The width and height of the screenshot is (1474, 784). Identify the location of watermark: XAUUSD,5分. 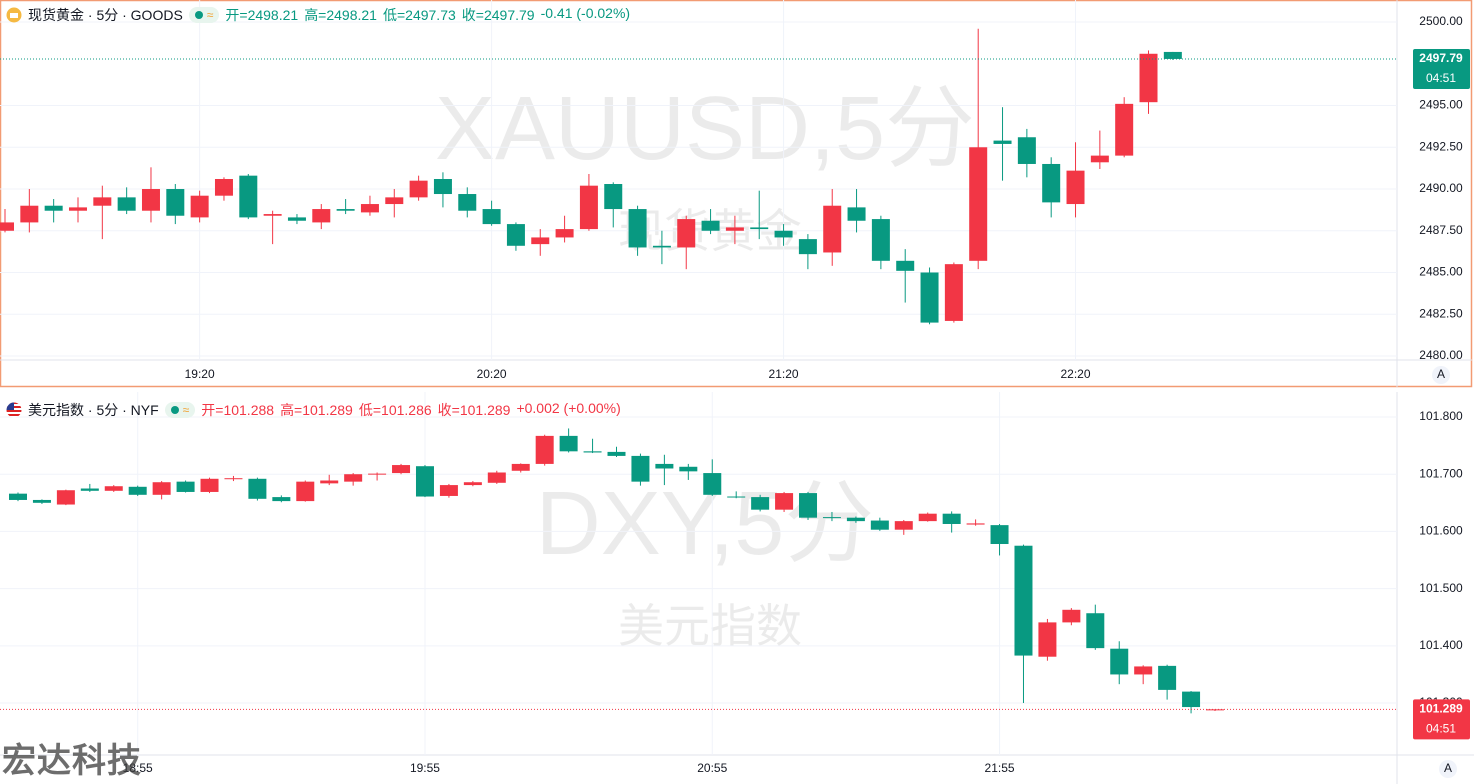
(705, 129).